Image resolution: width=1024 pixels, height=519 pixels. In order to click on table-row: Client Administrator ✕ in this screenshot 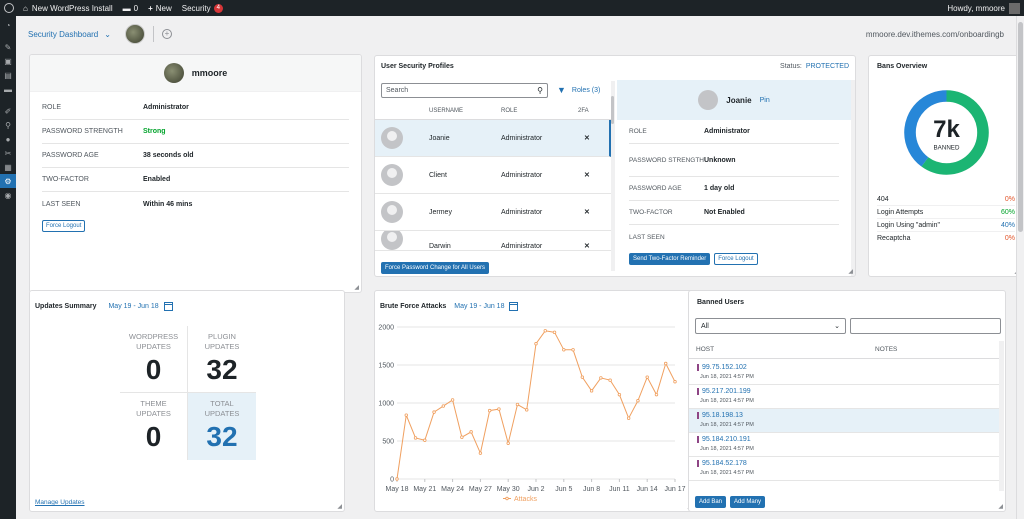, I will do `click(493, 175)`.